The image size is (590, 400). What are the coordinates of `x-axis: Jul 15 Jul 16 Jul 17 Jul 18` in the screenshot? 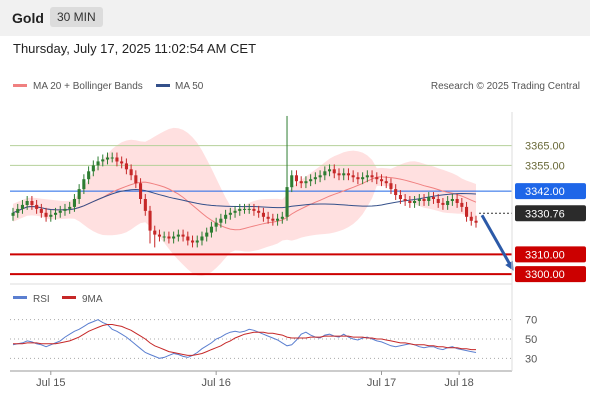 It's located at (255, 380).